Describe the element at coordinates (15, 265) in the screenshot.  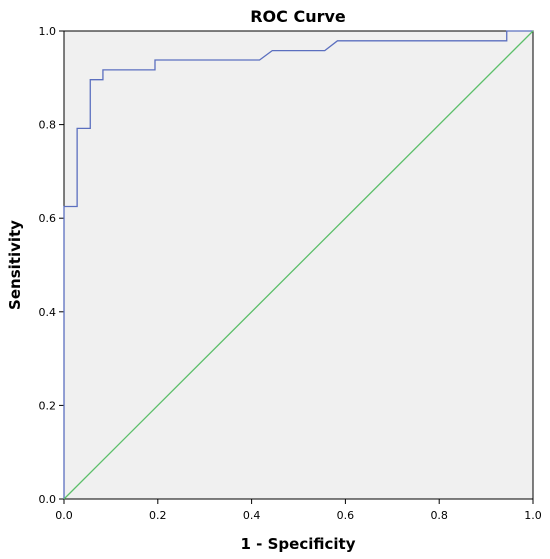
I see `y-axis-title: Sensitivity` at that location.